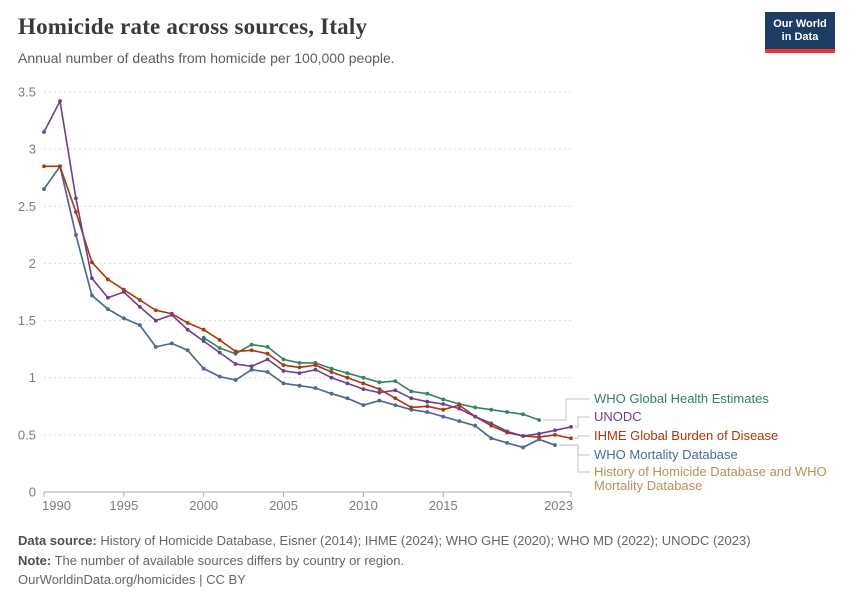 The width and height of the screenshot is (850, 600). I want to click on owid-logo: Our World in Data, so click(800, 32).